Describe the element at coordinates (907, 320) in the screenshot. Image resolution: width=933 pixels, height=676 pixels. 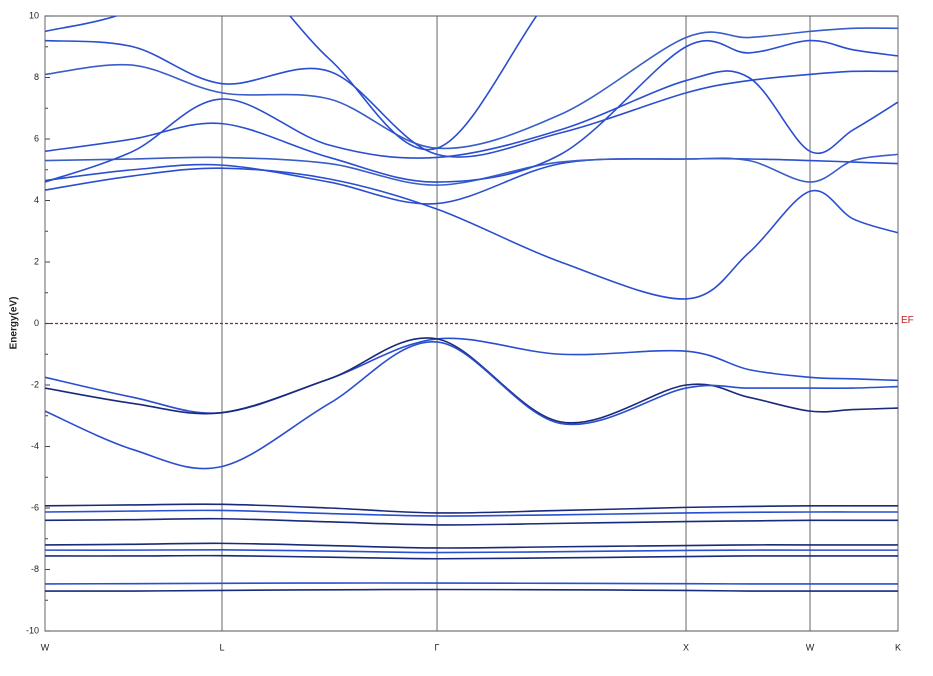
I see `fermi-label: EF` at that location.